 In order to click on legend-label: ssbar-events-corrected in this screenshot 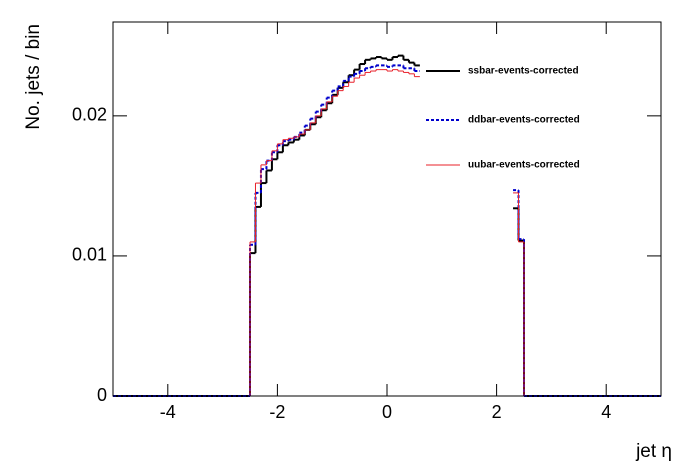, I will do `click(523, 71)`.